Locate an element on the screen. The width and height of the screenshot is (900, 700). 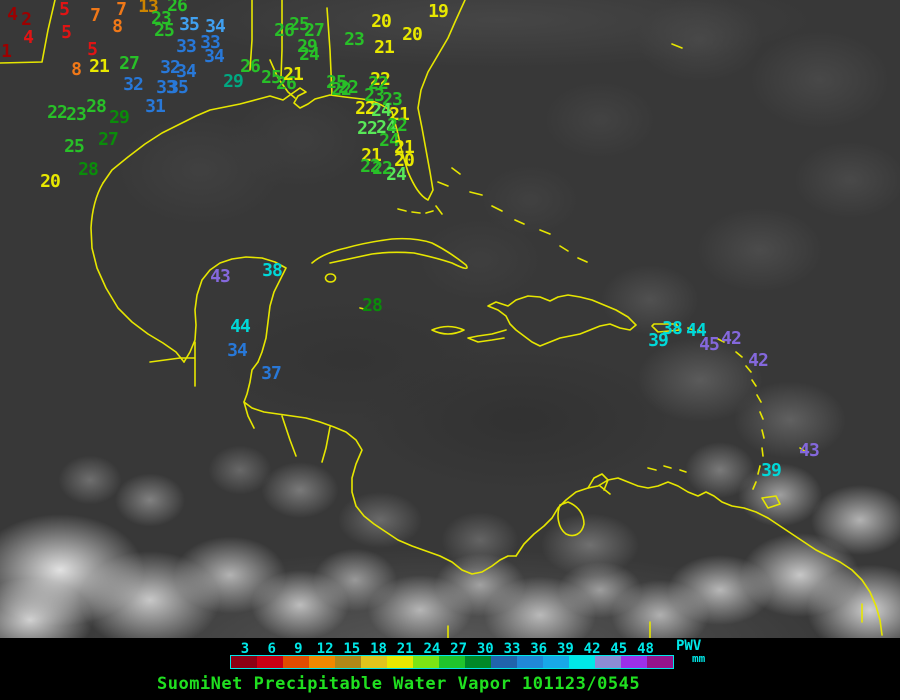
pwv-station-value: 33 is located at coordinates (210, 42).